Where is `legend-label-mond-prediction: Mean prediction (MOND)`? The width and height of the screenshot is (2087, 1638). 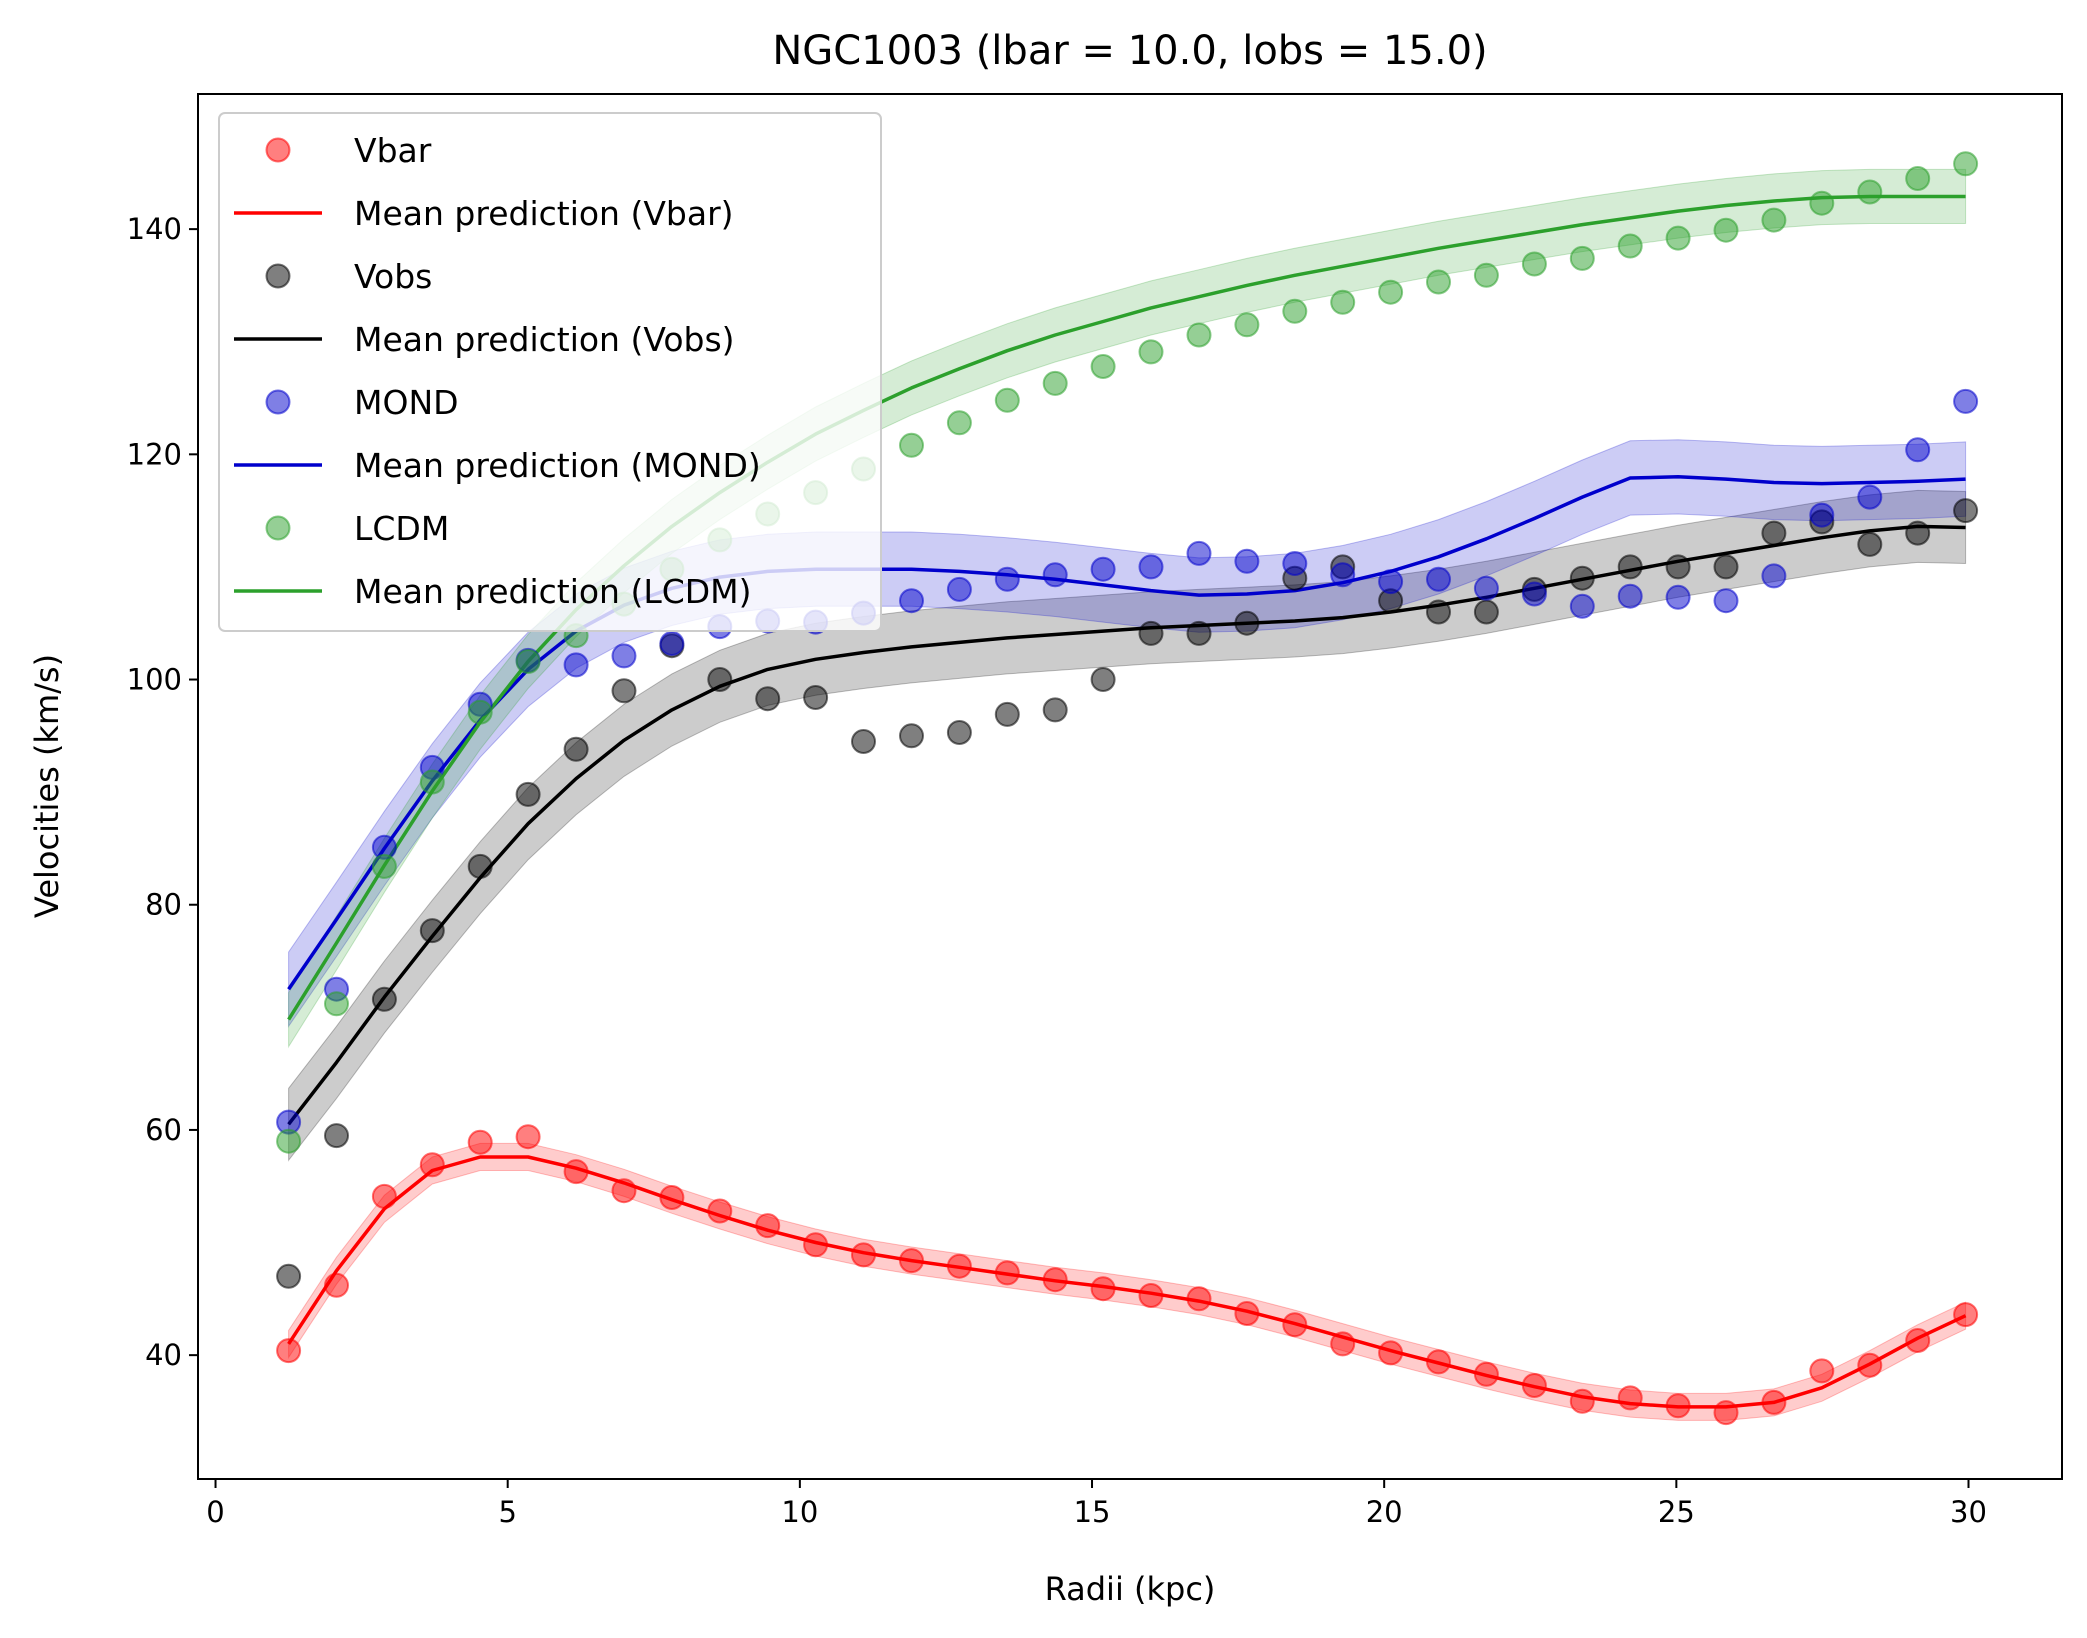
legend-label-mond-prediction: Mean prediction (MOND) is located at coordinates (557, 465).